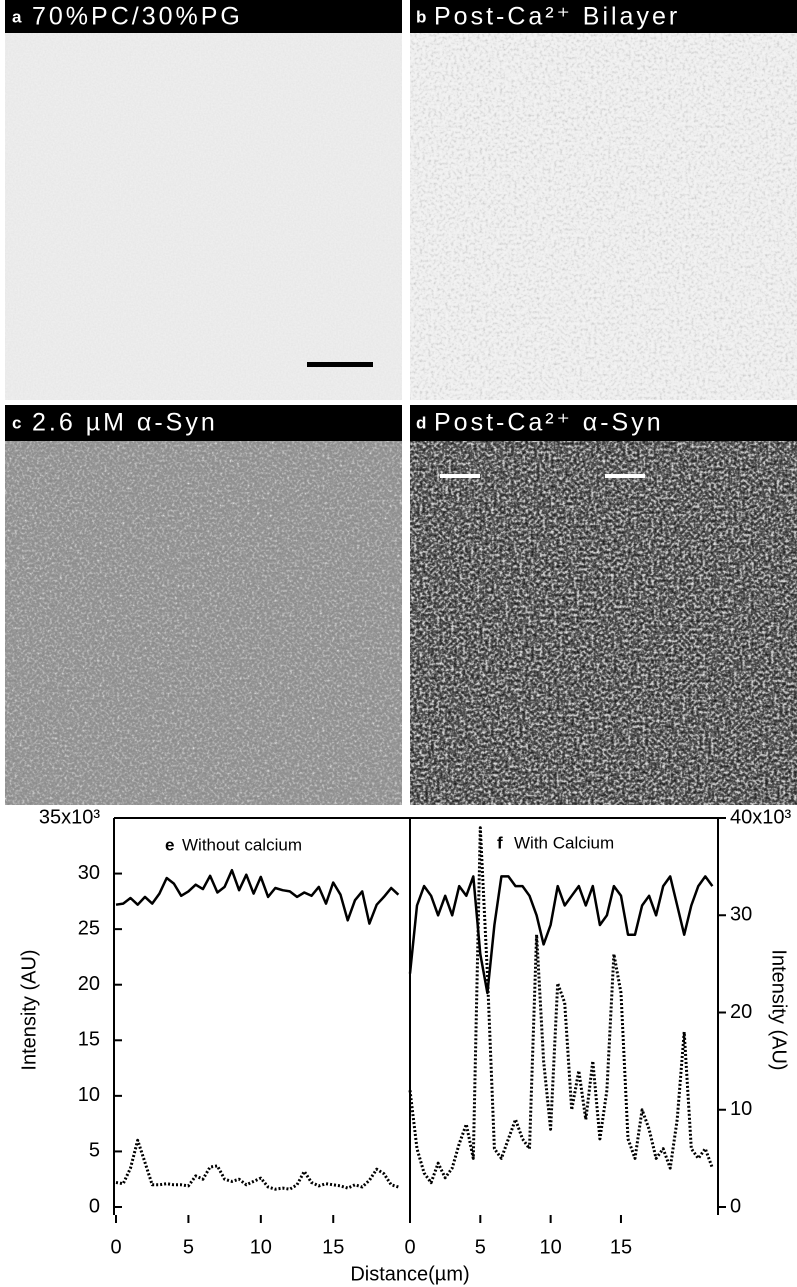 The height and width of the screenshot is (1287, 797). I want to click on y-tick-label: 35x10³, so click(69, 817).